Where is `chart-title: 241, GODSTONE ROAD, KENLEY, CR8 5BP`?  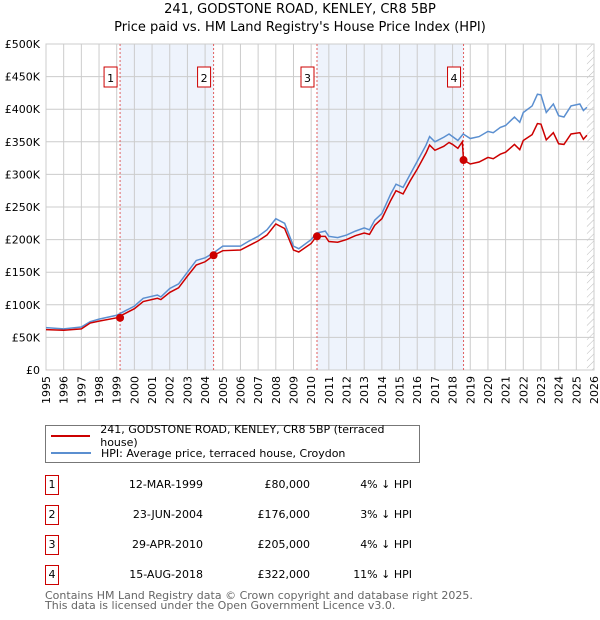
chart-title: 241, GODSTONE ROAD, KENLEY, CR8 5BP is located at coordinates (300, 9).